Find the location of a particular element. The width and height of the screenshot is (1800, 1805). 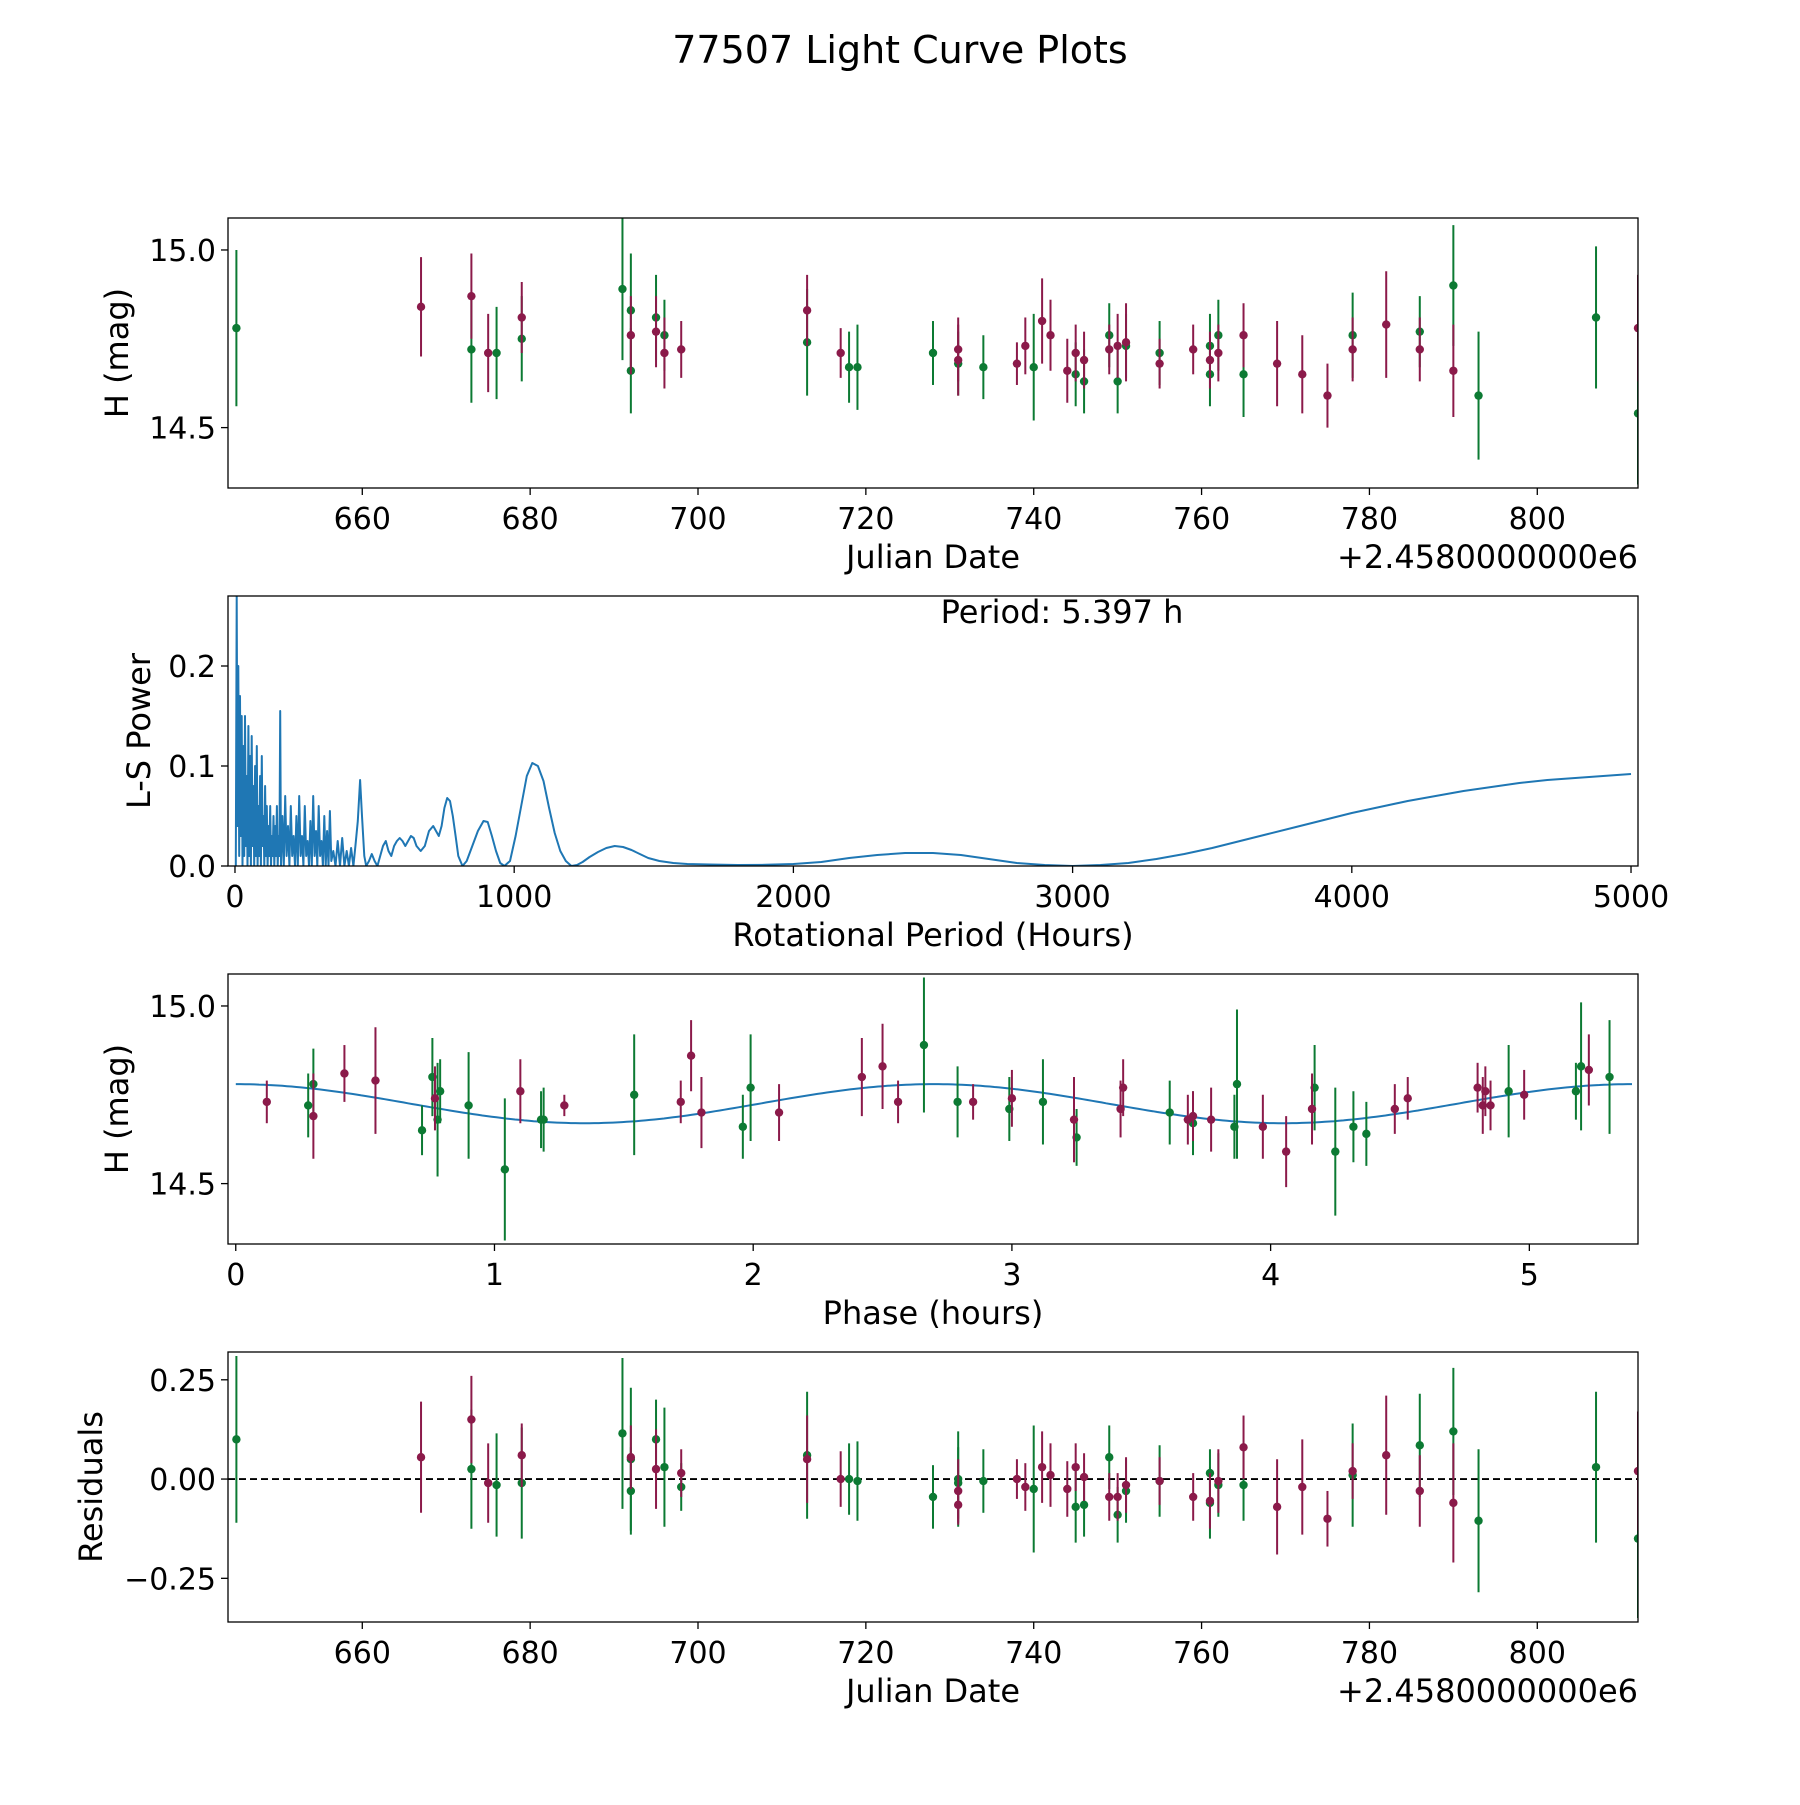

y-axis-label: H (mag) is located at coordinates (117, 353).